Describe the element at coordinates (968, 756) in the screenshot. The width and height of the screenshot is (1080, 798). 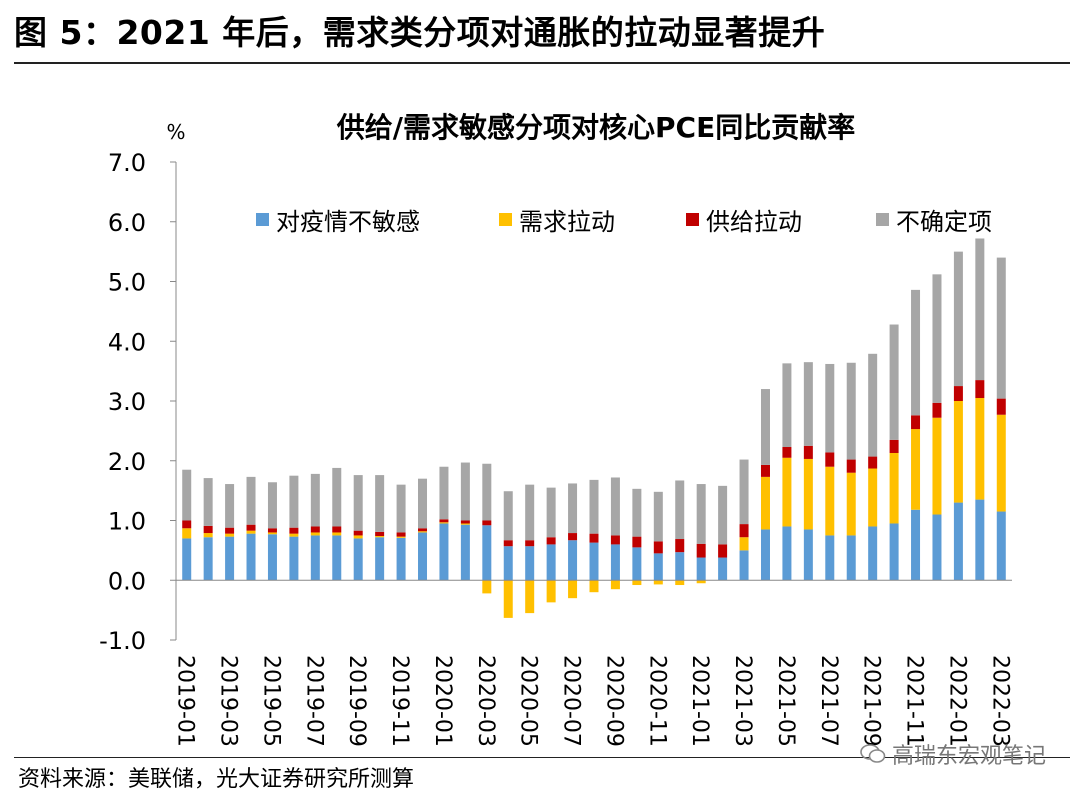
I see `watermark-text: 高瑞东宏观笔记` at that location.